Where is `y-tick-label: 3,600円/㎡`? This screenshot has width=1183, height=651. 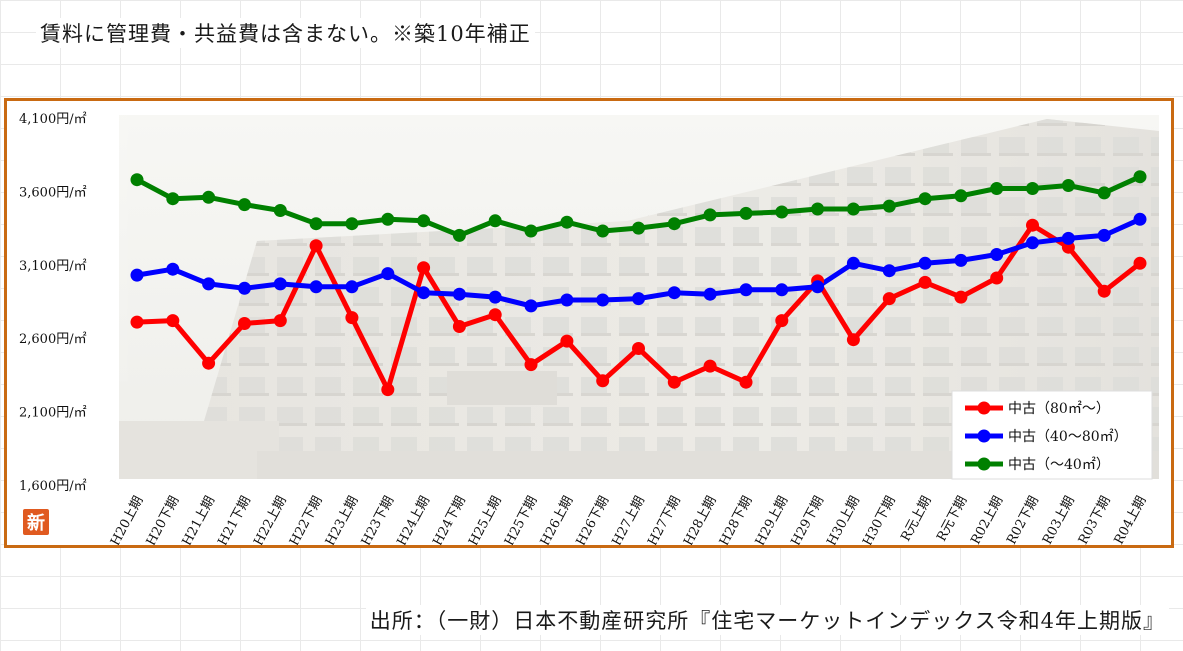
y-tick-label: 3,600円/㎡ is located at coordinates (53, 192).